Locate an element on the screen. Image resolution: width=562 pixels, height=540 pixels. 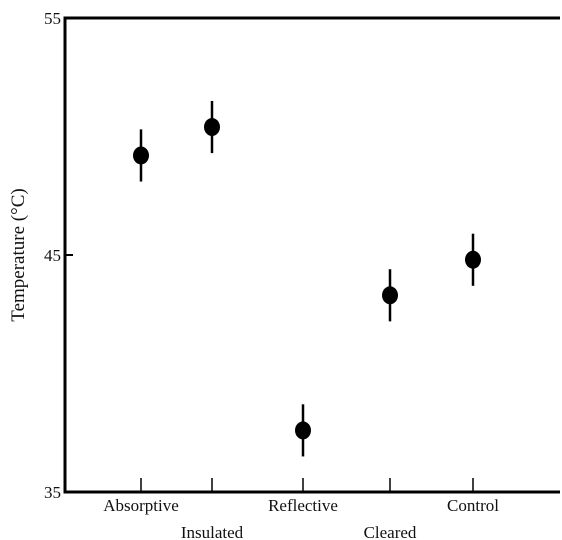
y-tick-label: 55 is located at coordinates (52, 18).